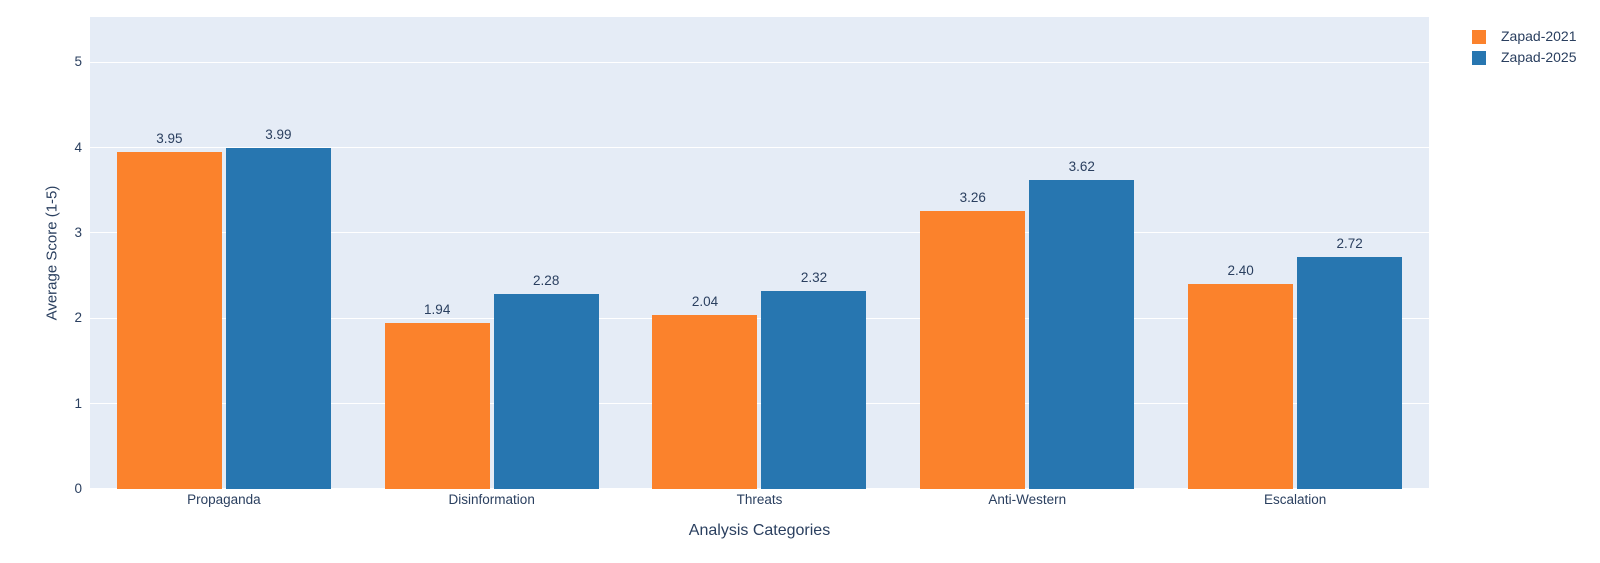 This screenshot has width=1600, height=563. Describe the element at coordinates (78, 488) in the screenshot. I see `y-tick-label: 0` at that location.